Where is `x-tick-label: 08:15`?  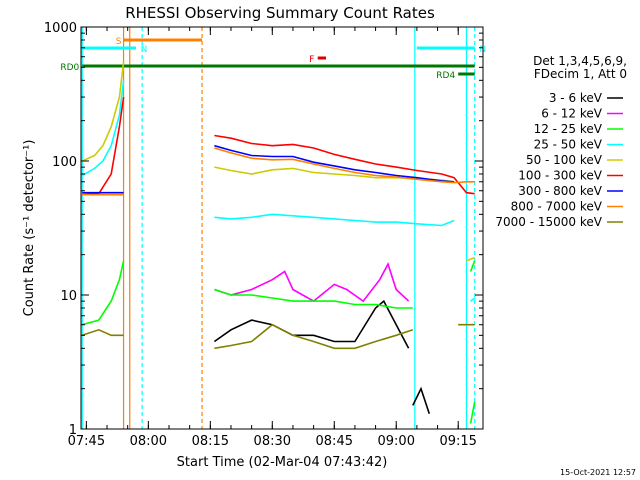 x-tick-label: 08:15 is located at coordinates (210, 441).